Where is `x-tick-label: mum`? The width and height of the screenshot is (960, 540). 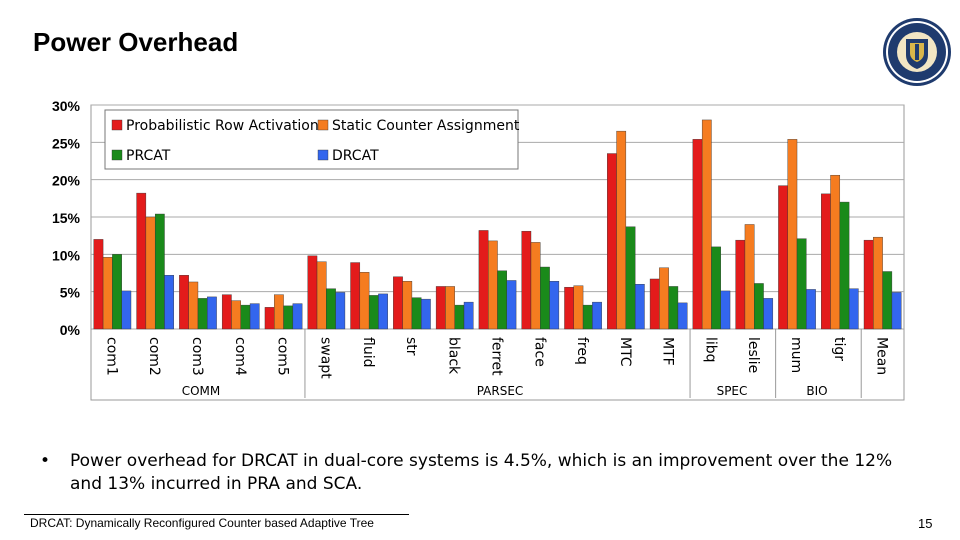
x-tick-label: mum is located at coordinates (796, 355).